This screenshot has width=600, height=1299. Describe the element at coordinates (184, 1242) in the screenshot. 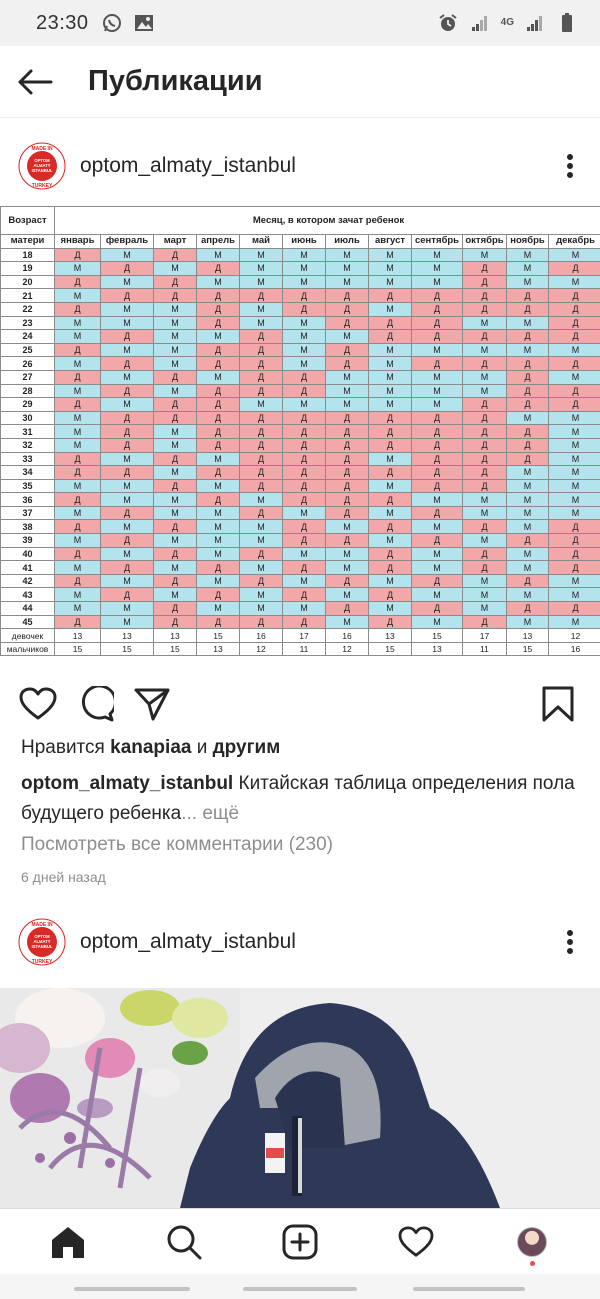

I see `nav-search-button` at that location.